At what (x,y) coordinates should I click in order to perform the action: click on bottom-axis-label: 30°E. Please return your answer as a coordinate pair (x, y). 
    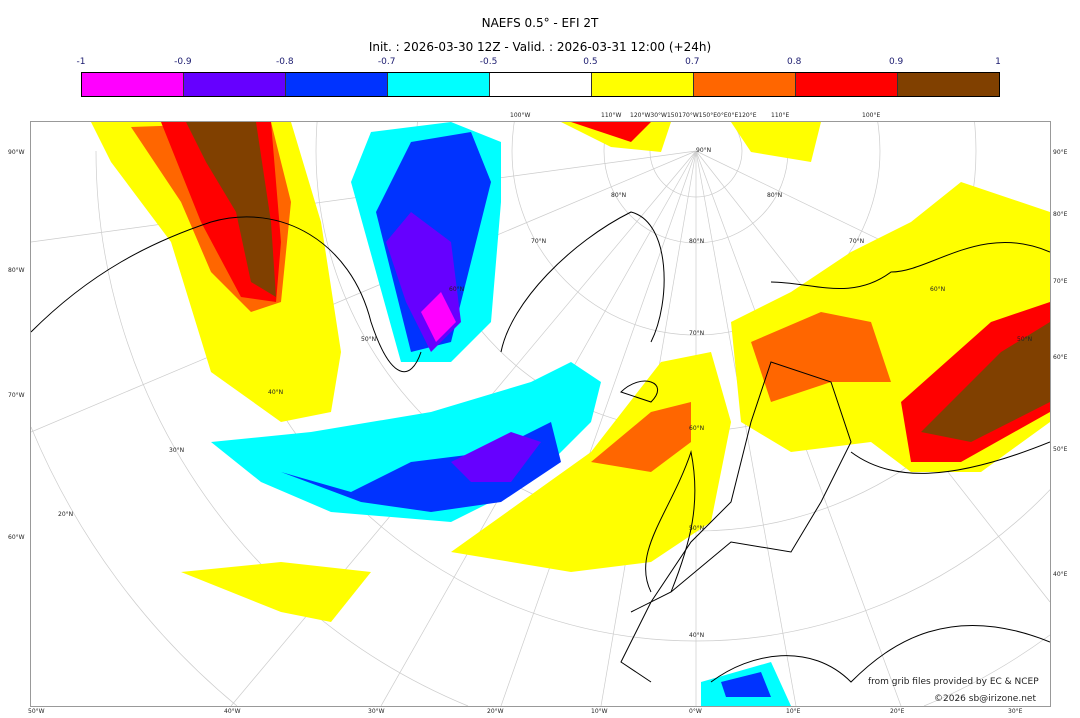
    Looking at the image, I should click on (1015, 711).